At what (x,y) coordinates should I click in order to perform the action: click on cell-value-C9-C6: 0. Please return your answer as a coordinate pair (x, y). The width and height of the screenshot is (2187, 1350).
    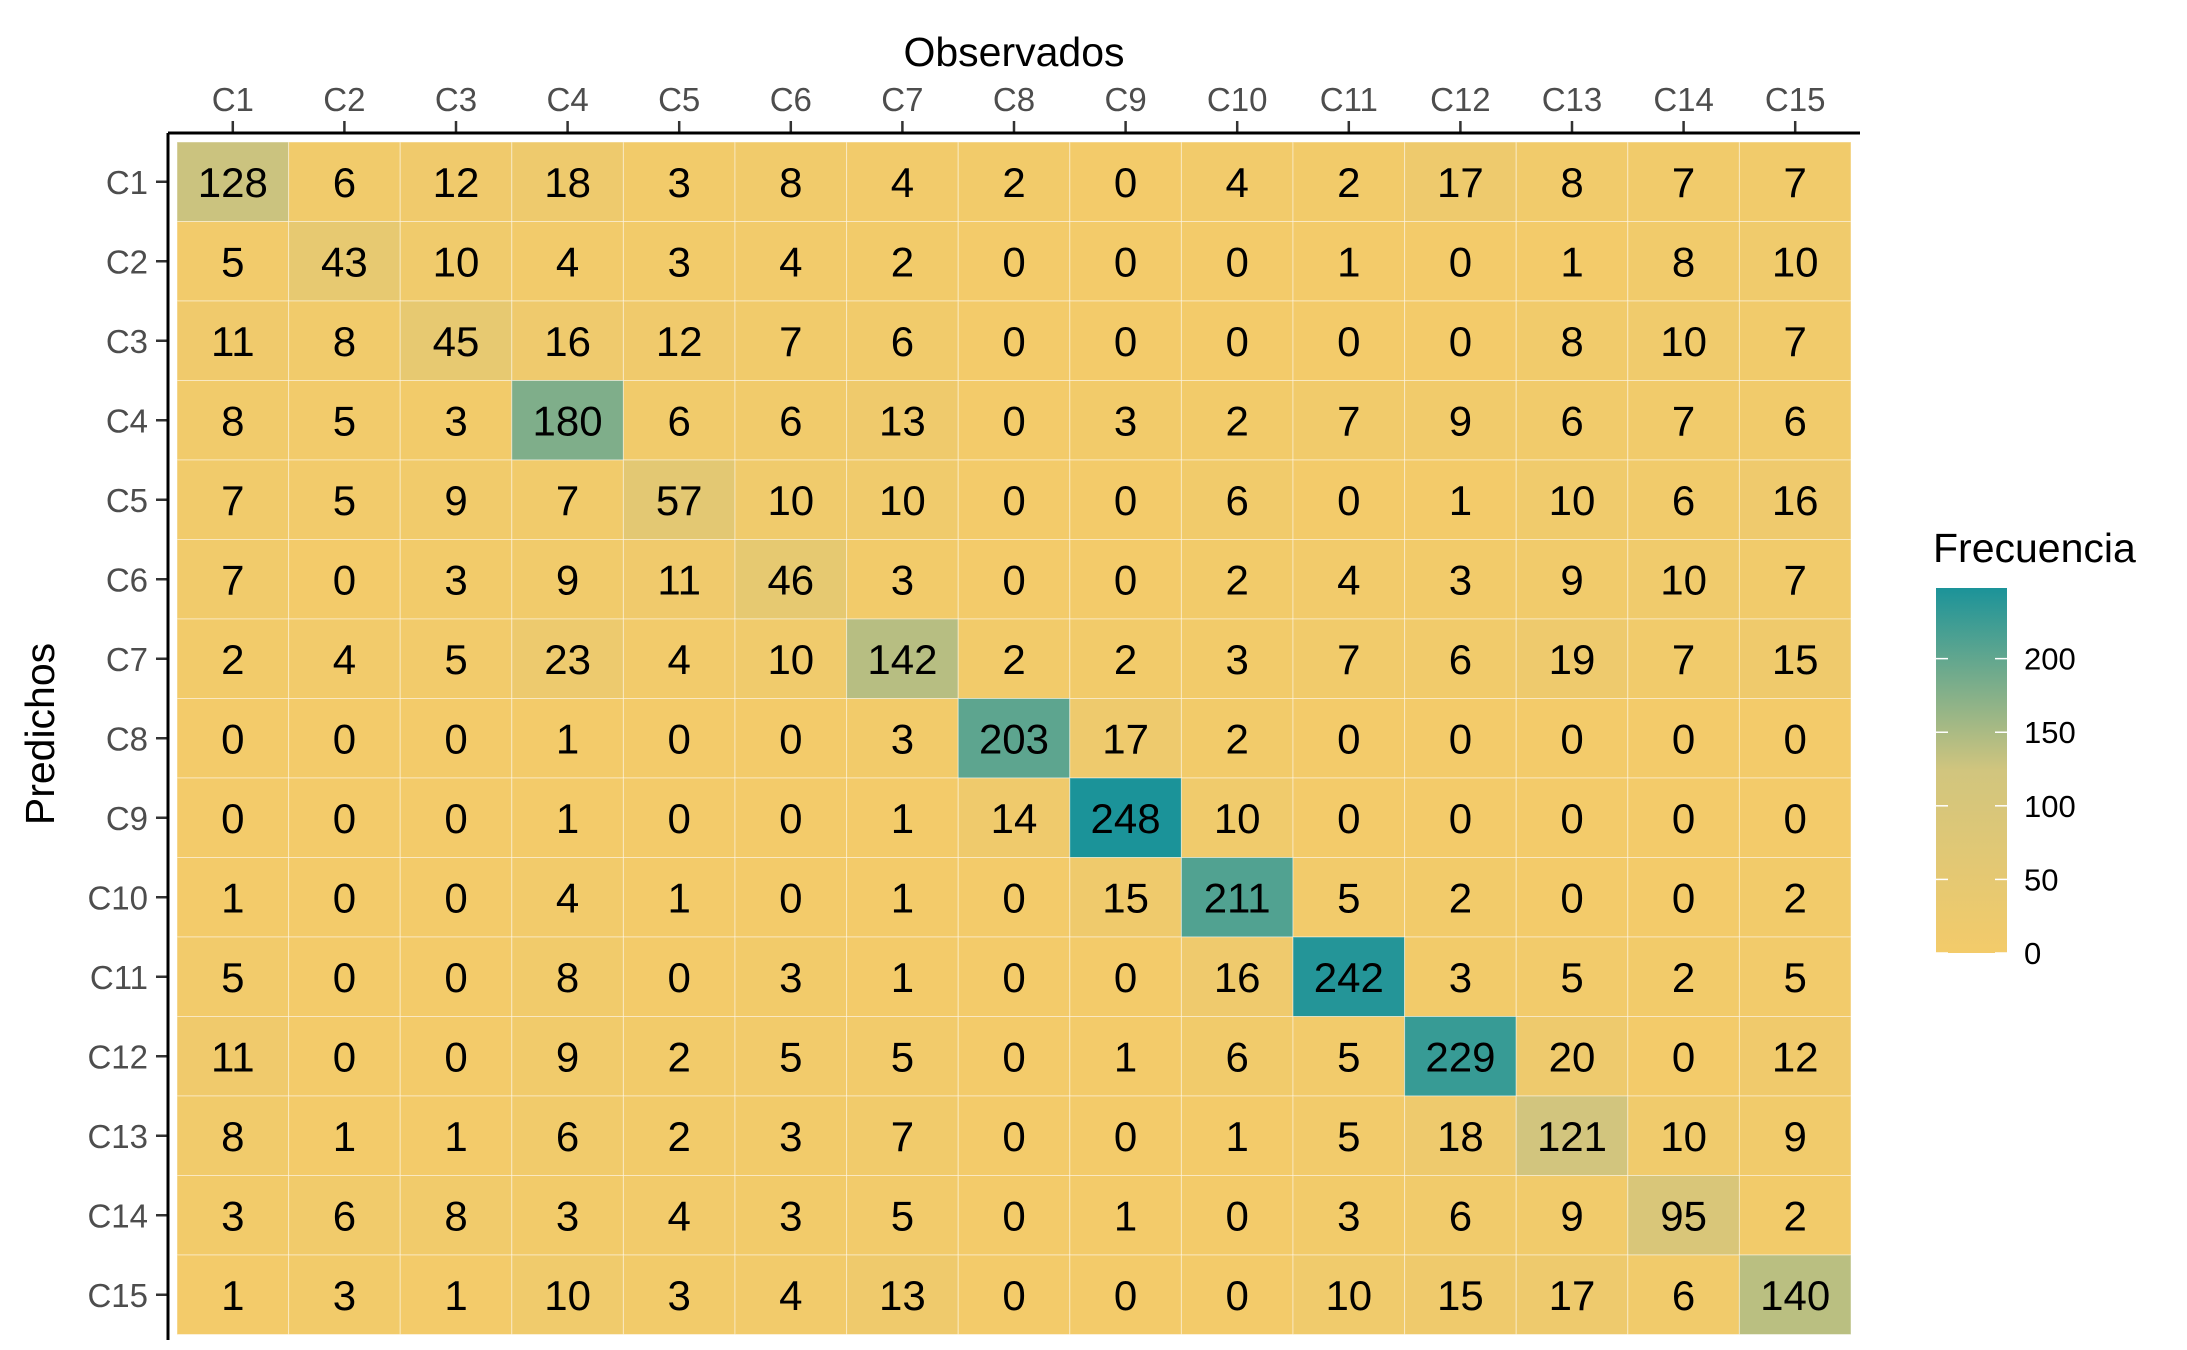
    Looking at the image, I should click on (790, 818).